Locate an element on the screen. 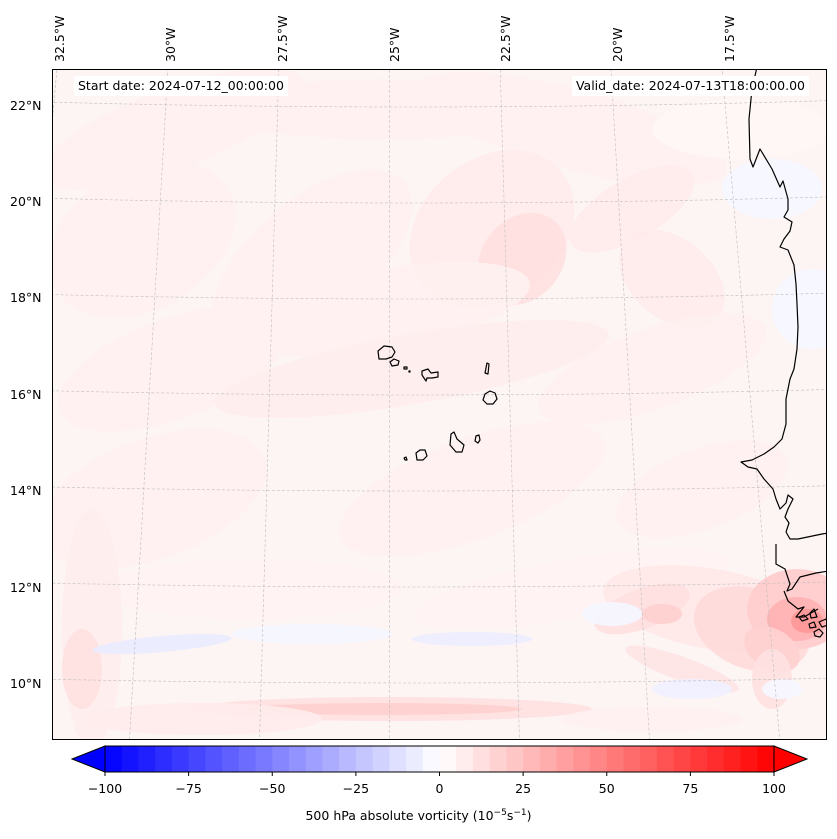  longitude-label: 22.5°W is located at coordinates (505, 38).